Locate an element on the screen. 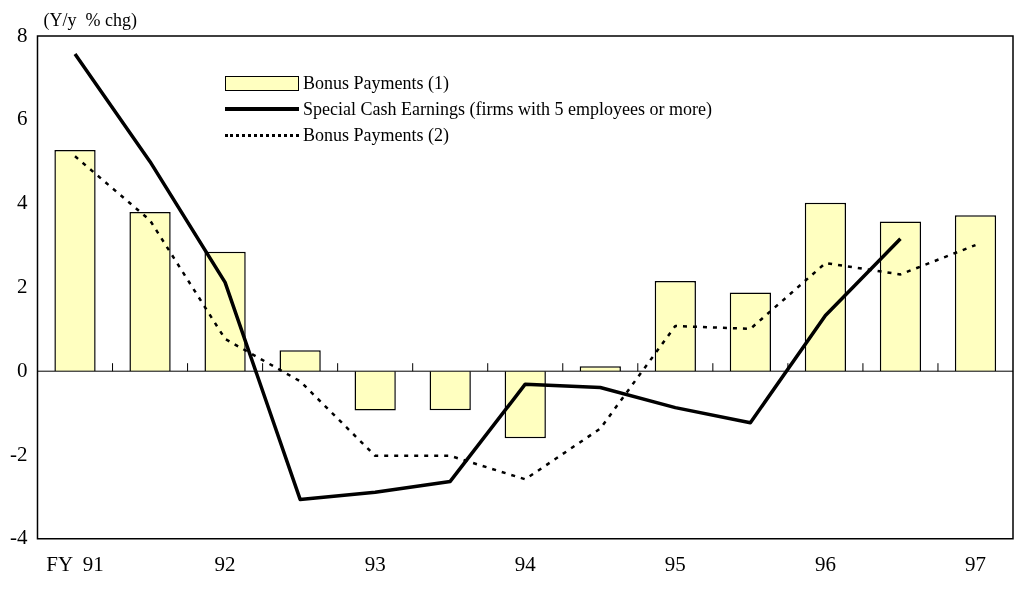 This screenshot has height=592, width=1019. y-axis-title: (Y/y % chg) is located at coordinates (90, 20).